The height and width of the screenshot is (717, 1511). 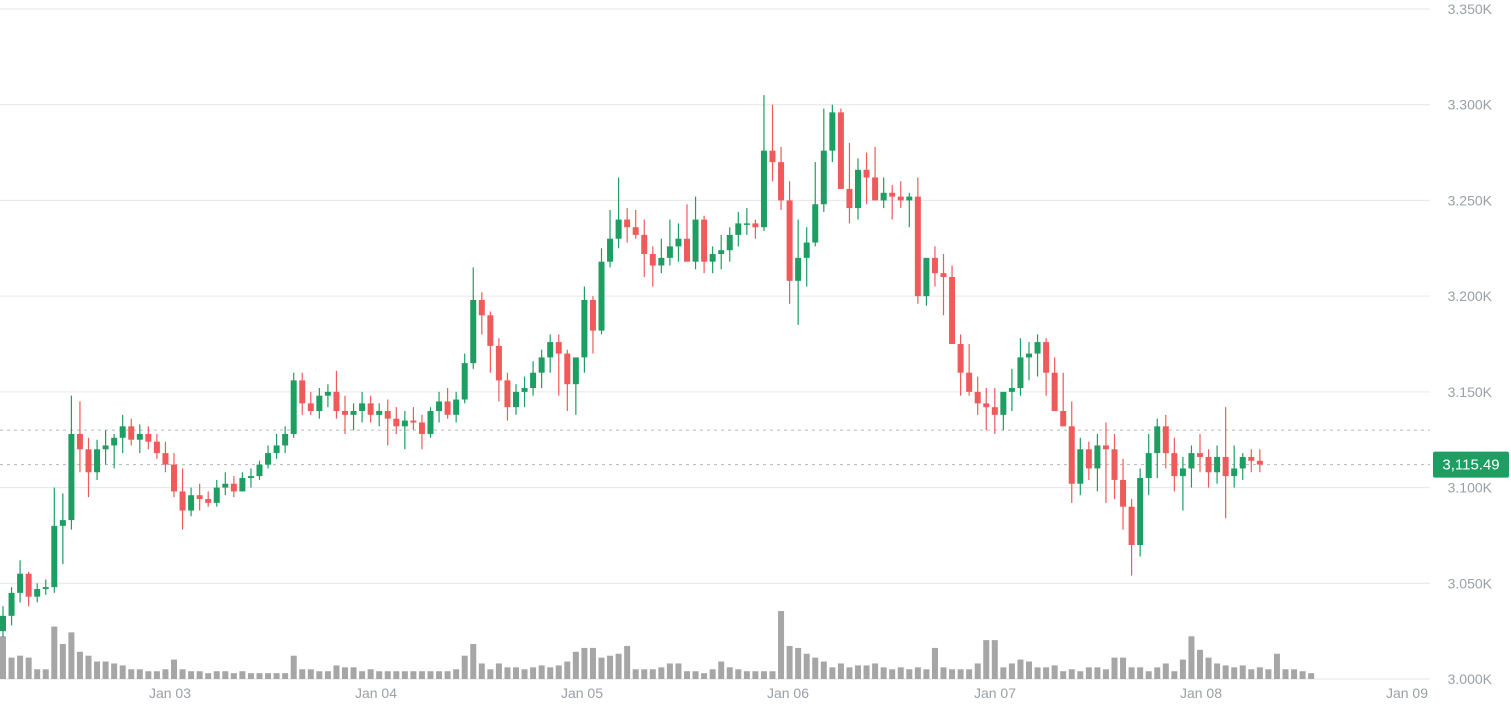 What do you see at coordinates (582, 693) in the screenshot?
I see `x-tick-label: Jan 05` at bounding box center [582, 693].